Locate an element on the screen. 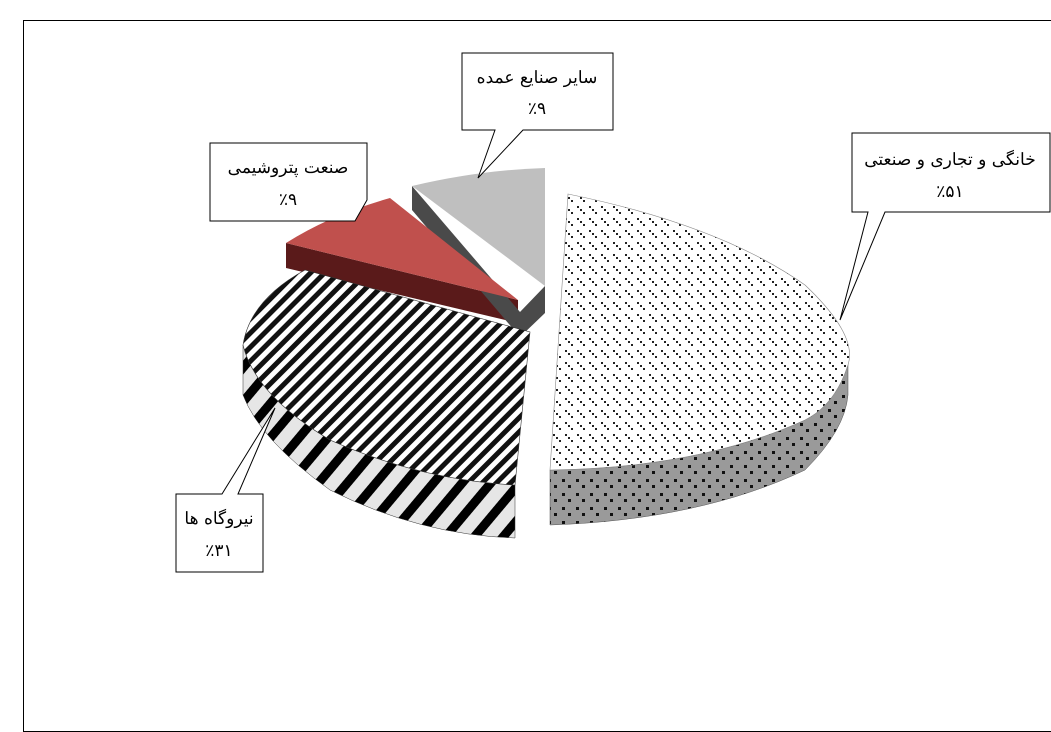  slice-petrochemical is located at coordinates (402, 249).